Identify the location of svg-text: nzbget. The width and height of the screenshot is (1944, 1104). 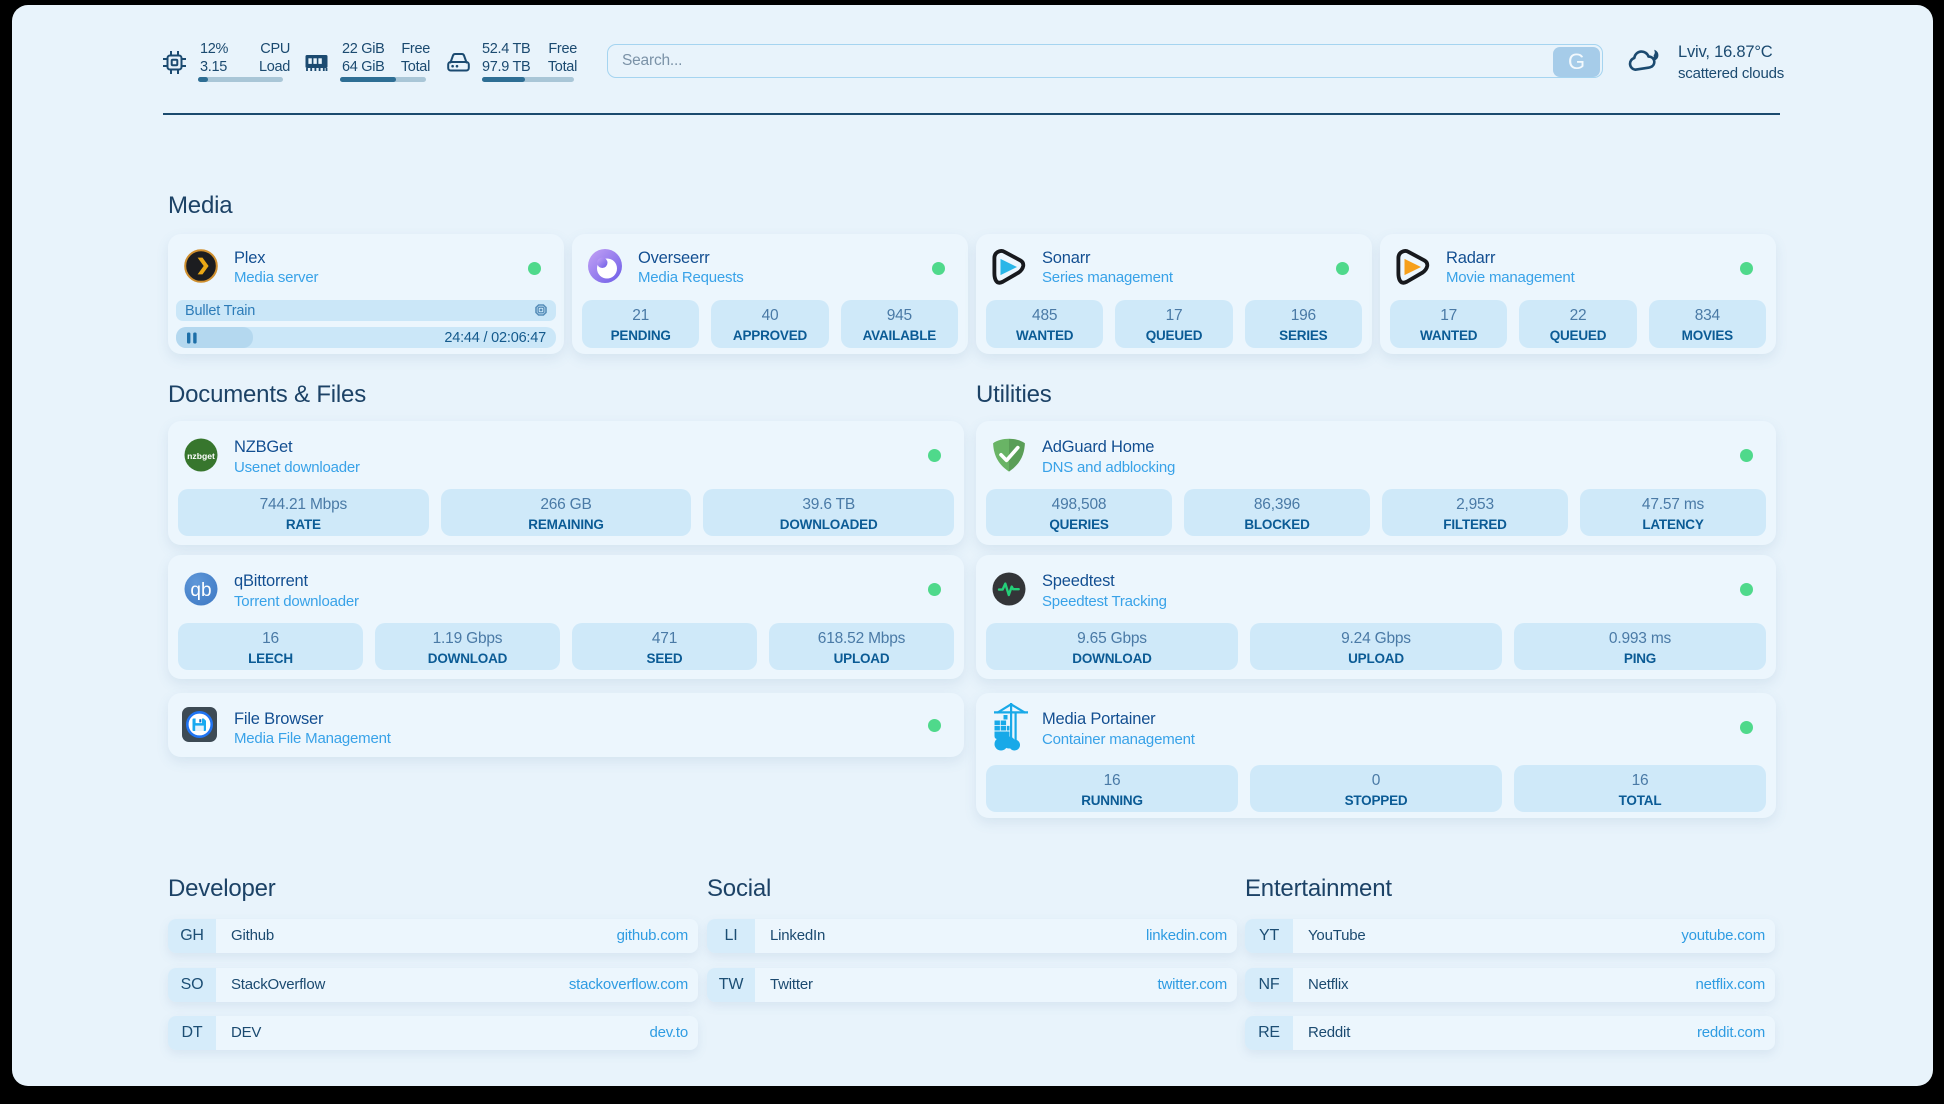
(201, 456).